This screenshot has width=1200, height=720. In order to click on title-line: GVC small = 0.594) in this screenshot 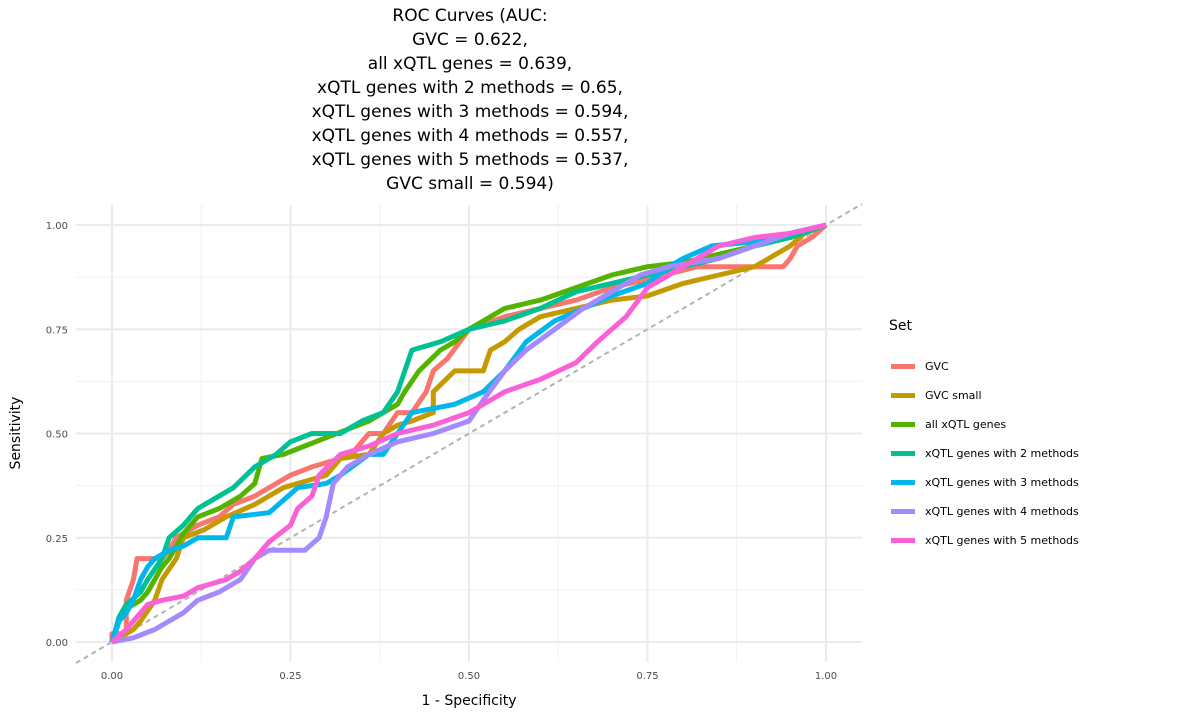, I will do `click(470, 184)`.